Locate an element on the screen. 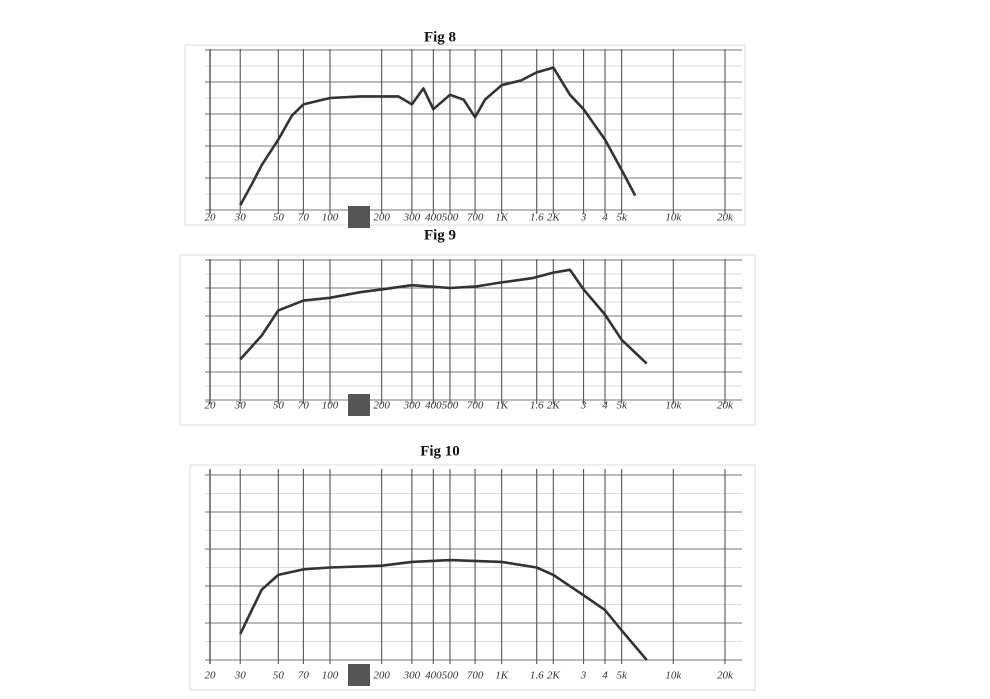 This screenshot has height=699, width=990. chart-title: Fig 8 is located at coordinates (440, 37).